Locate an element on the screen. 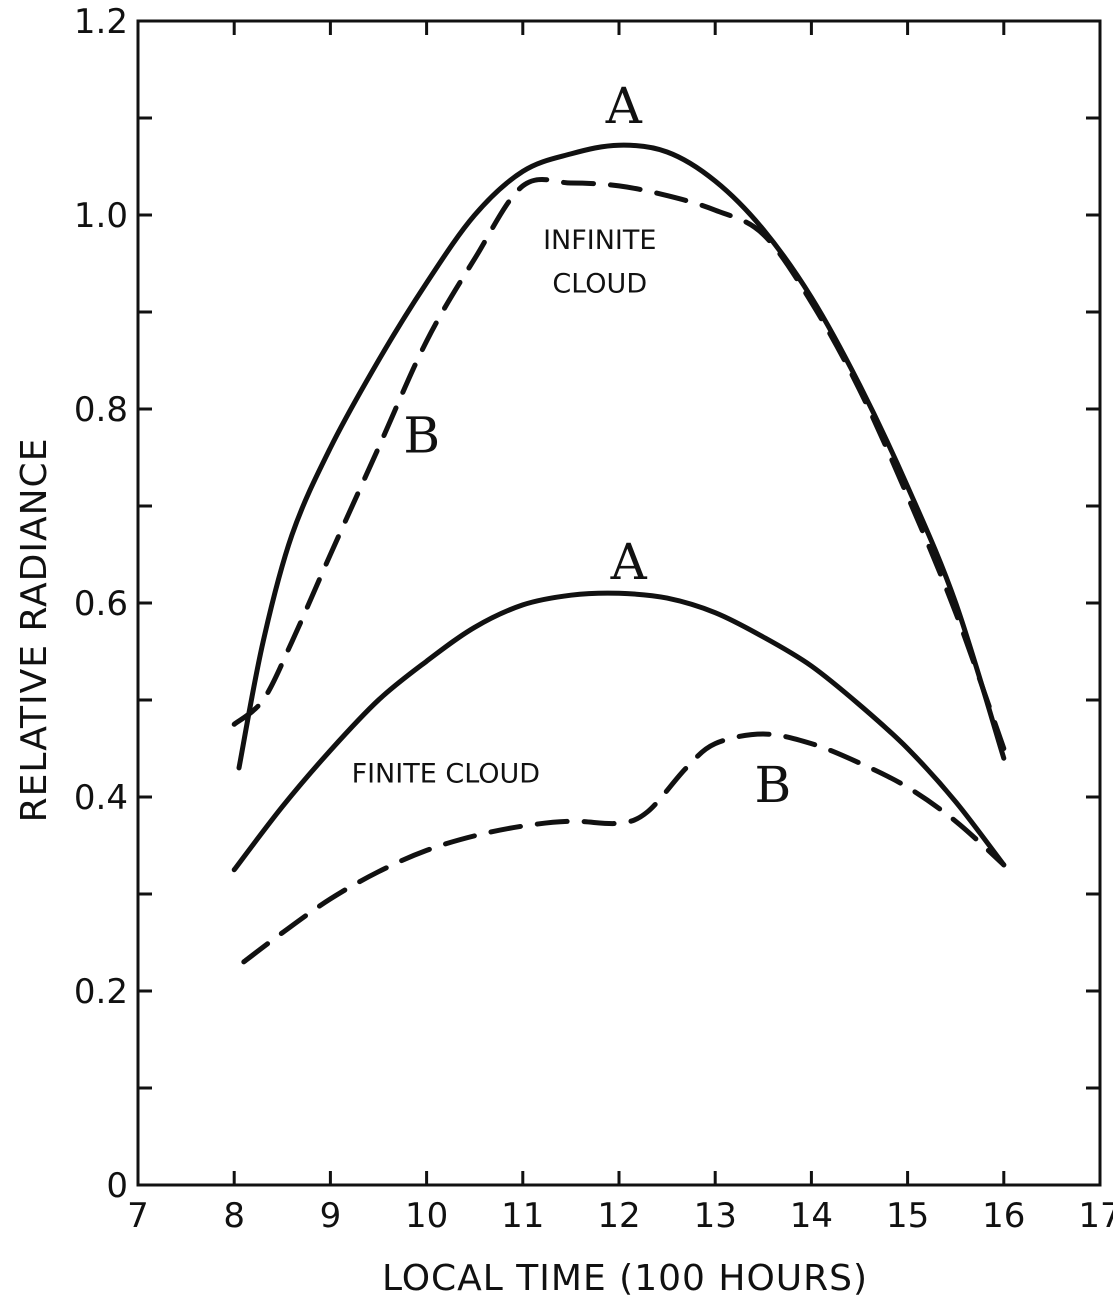 Image resolution: width=1113 pixels, height=1298 pixels. series-label-infinite-cloud-b: B is located at coordinates (421, 436).